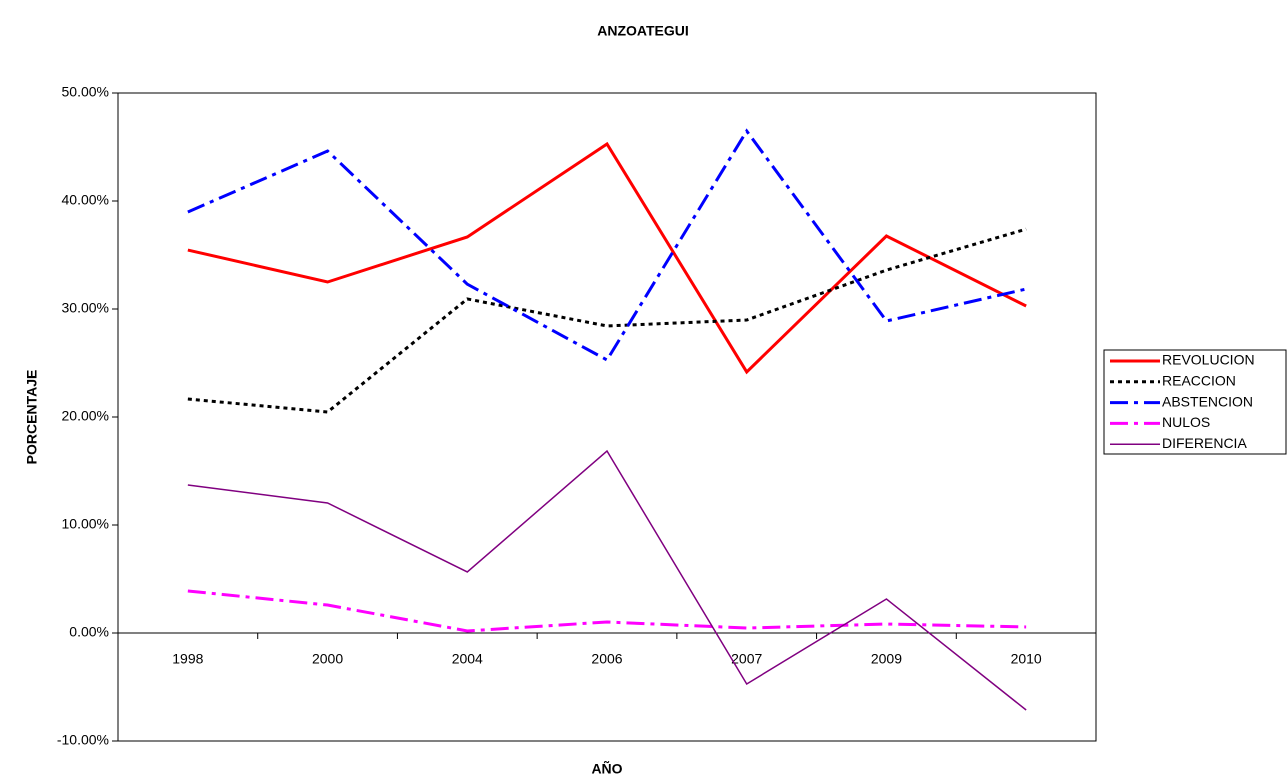 This screenshot has height=780, width=1287. Describe the element at coordinates (746, 659) in the screenshot. I see `x-tick-label: 2007` at that location.